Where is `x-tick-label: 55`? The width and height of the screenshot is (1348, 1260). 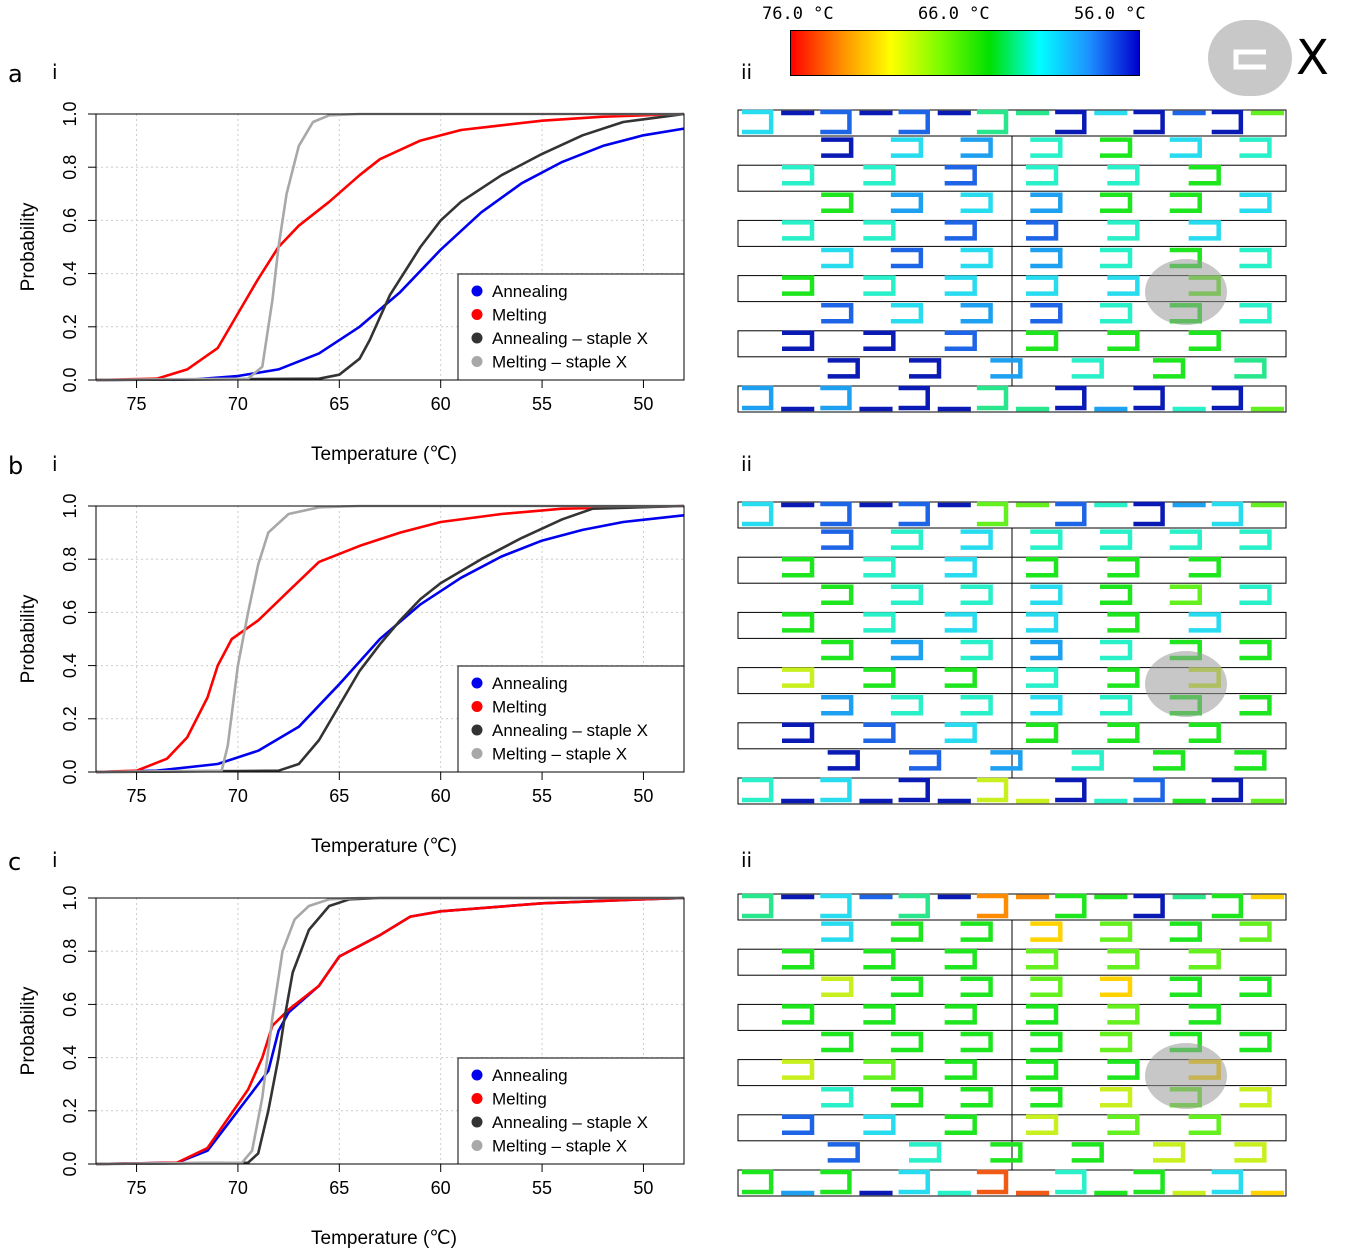
x-tick-label: 55 is located at coordinates (542, 796).